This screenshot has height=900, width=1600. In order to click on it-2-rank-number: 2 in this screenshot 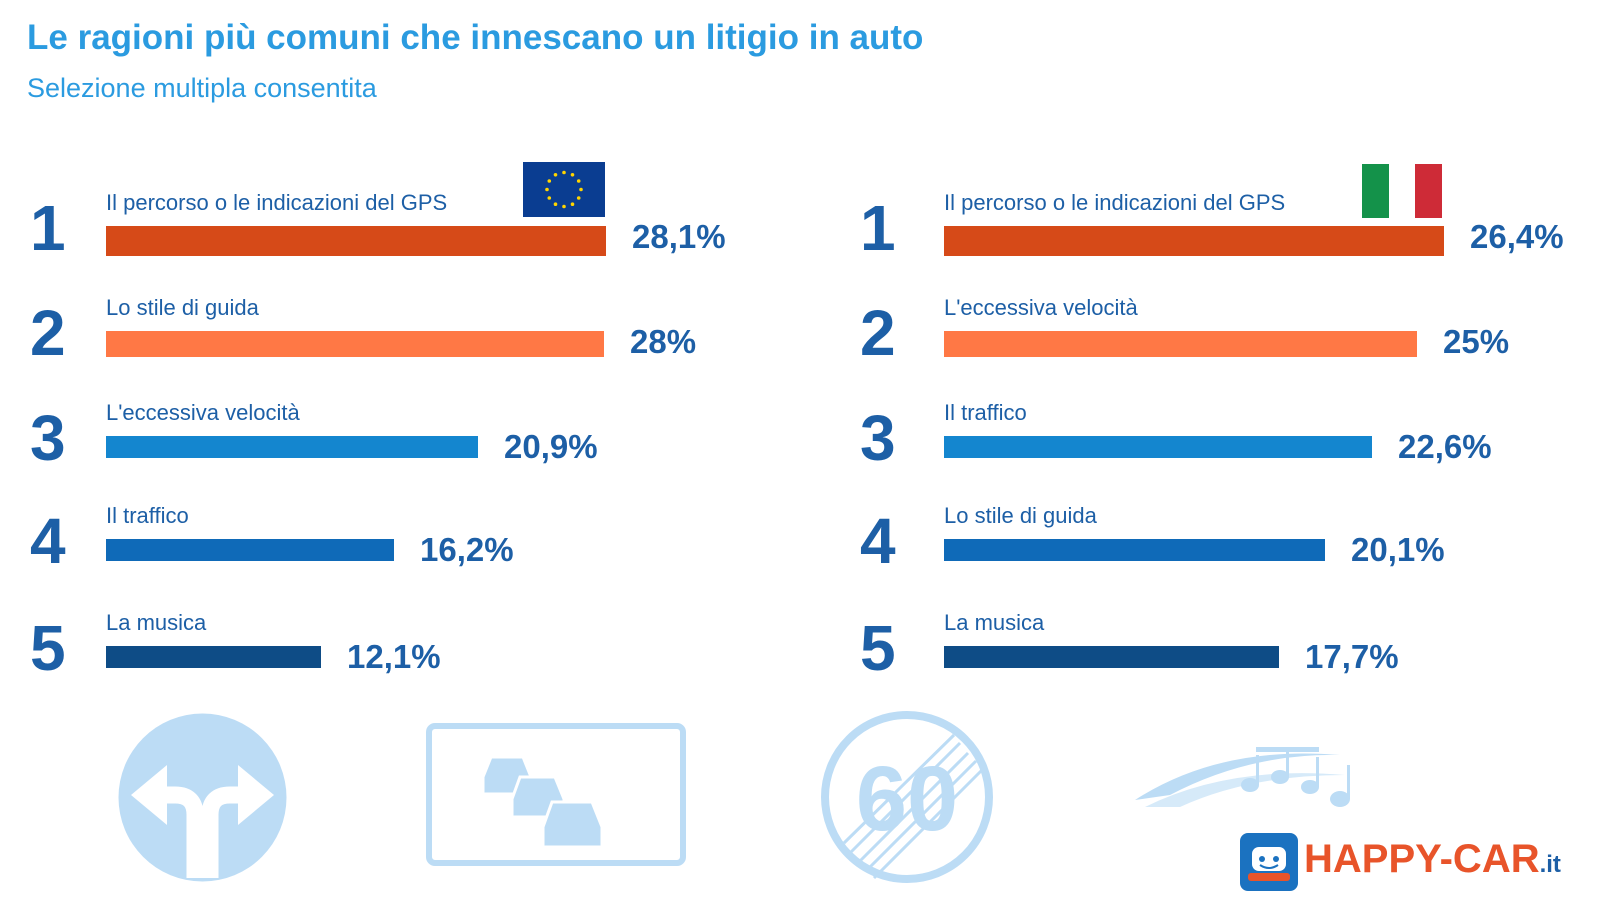, I will do `click(878, 333)`.